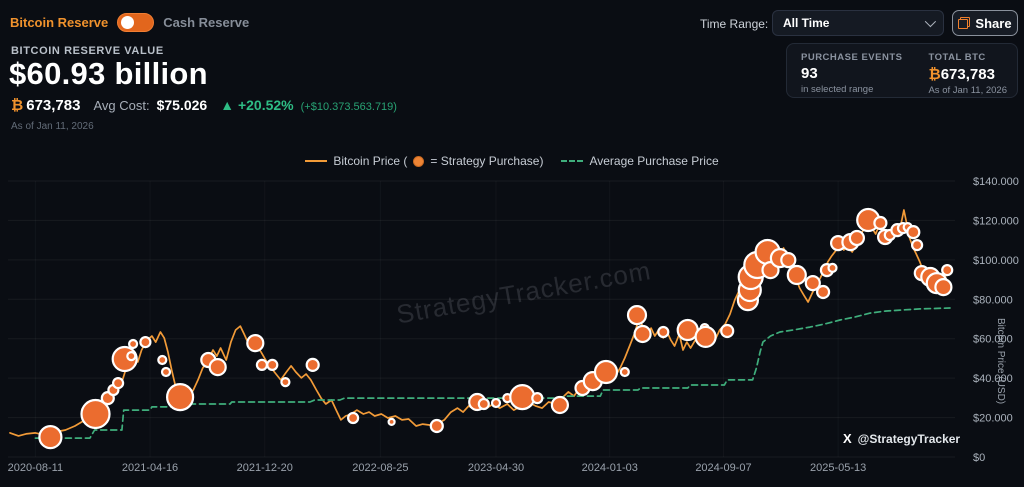  Describe the element at coordinates (59, 22) in the screenshot. I see `bitcoin-reserve-label: Bitcoin Reserve` at that location.